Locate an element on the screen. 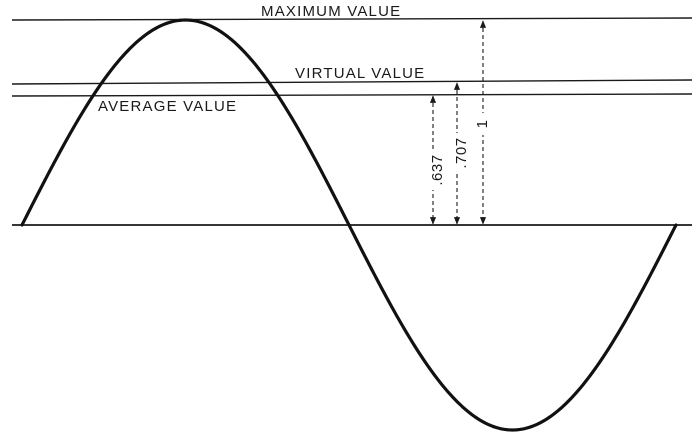  virtual-value-line-upper is located at coordinates (352, 82).